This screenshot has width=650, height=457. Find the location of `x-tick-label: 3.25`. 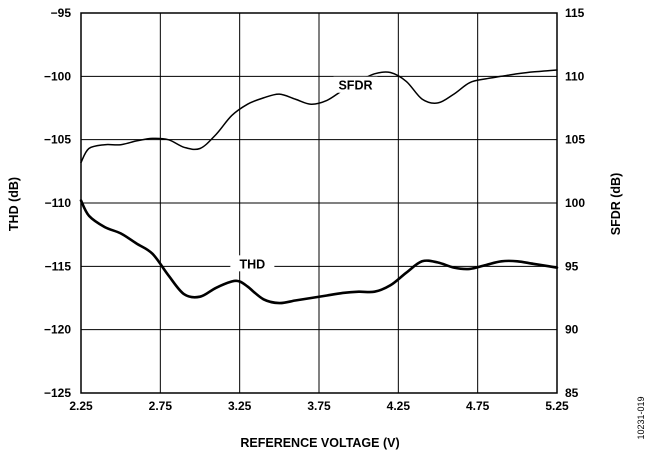

x-tick-label: 3.25 is located at coordinates (240, 406).